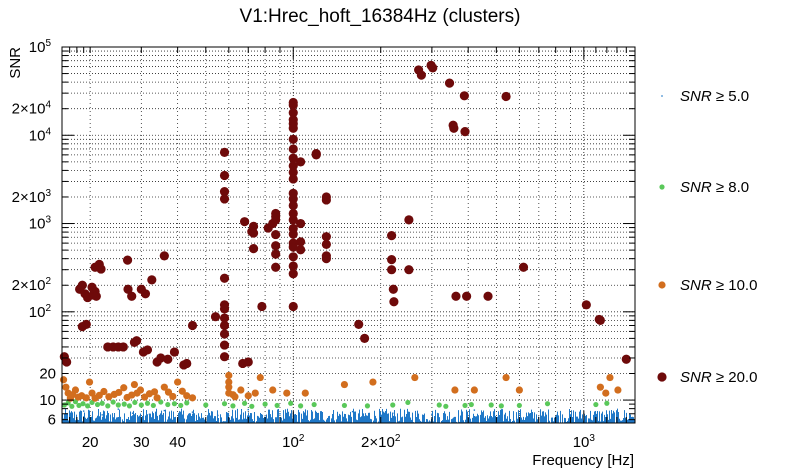 This screenshot has width=805, height=472. What do you see at coordinates (32, 197) in the screenshot?
I see `y-tick-label: 2×10³` at bounding box center [32, 197].